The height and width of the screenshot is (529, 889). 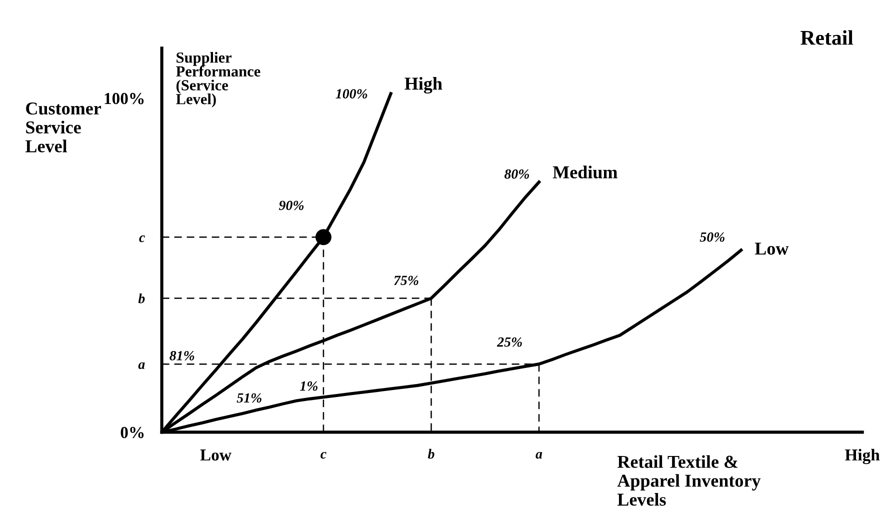 What do you see at coordinates (585, 172) in the screenshot?
I see `series-label: Medium` at bounding box center [585, 172].